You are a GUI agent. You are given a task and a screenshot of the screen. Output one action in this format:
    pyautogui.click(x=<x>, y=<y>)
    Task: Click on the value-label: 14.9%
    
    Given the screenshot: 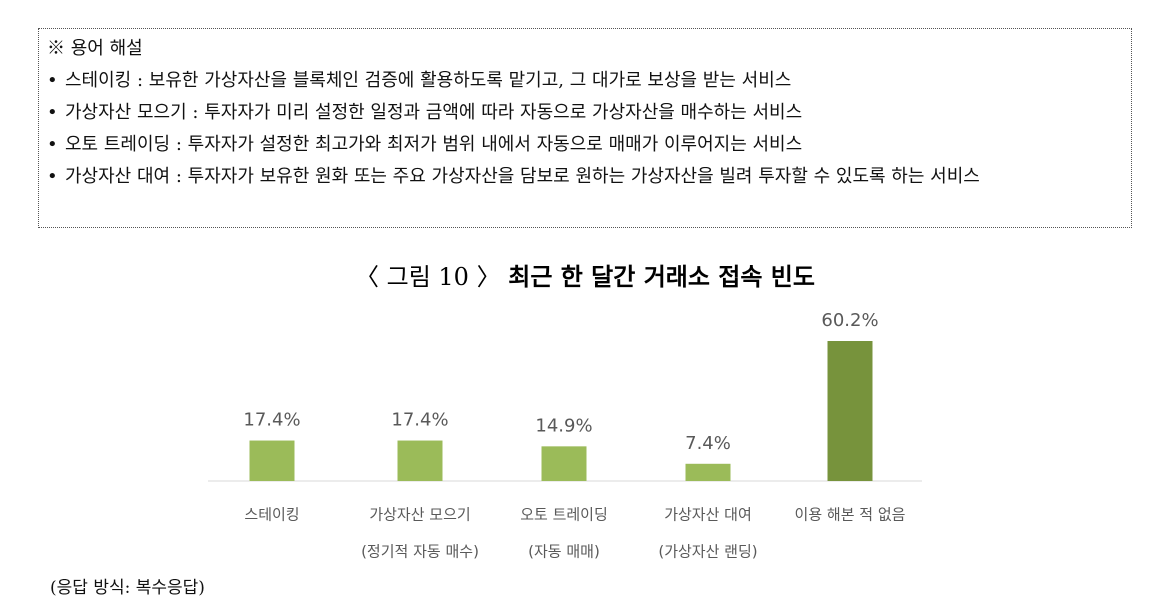 What is the action you would take?
    pyautogui.click(x=563, y=425)
    